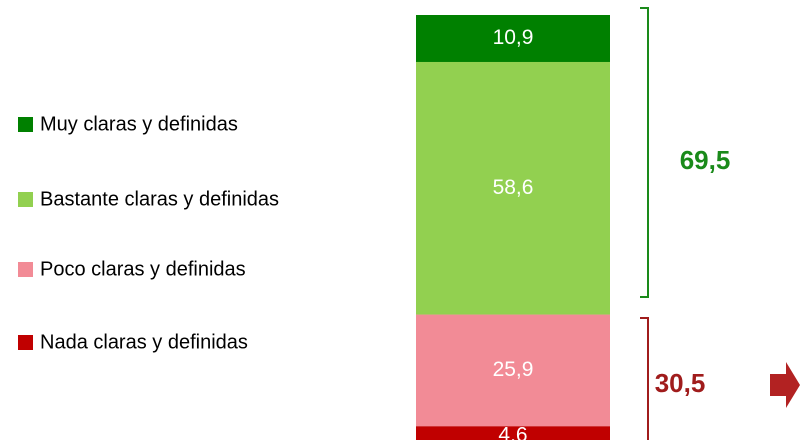 Image resolution: width=800 pixels, height=440 pixels. What do you see at coordinates (785, 385) in the screenshot?
I see `arrow` at bounding box center [785, 385].